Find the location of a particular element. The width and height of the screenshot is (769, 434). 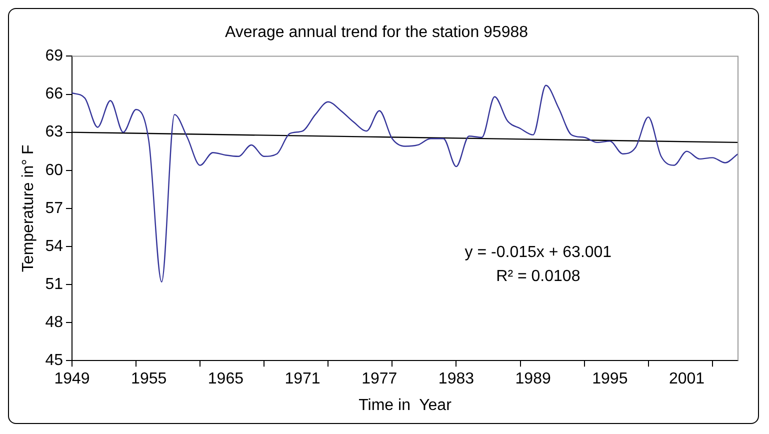

x-tick-label: 1949 is located at coordinates (72, 379).